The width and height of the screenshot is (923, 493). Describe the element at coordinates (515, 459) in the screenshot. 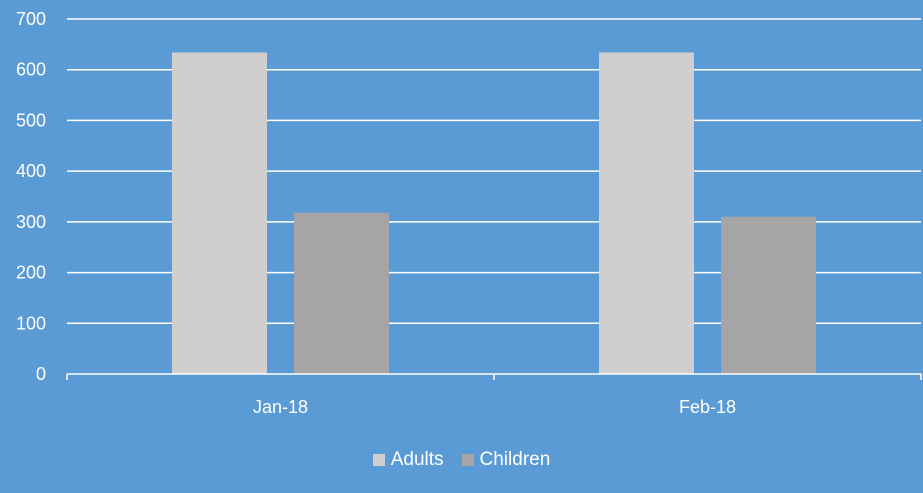

I see `legend-label-children: Children` at that location.